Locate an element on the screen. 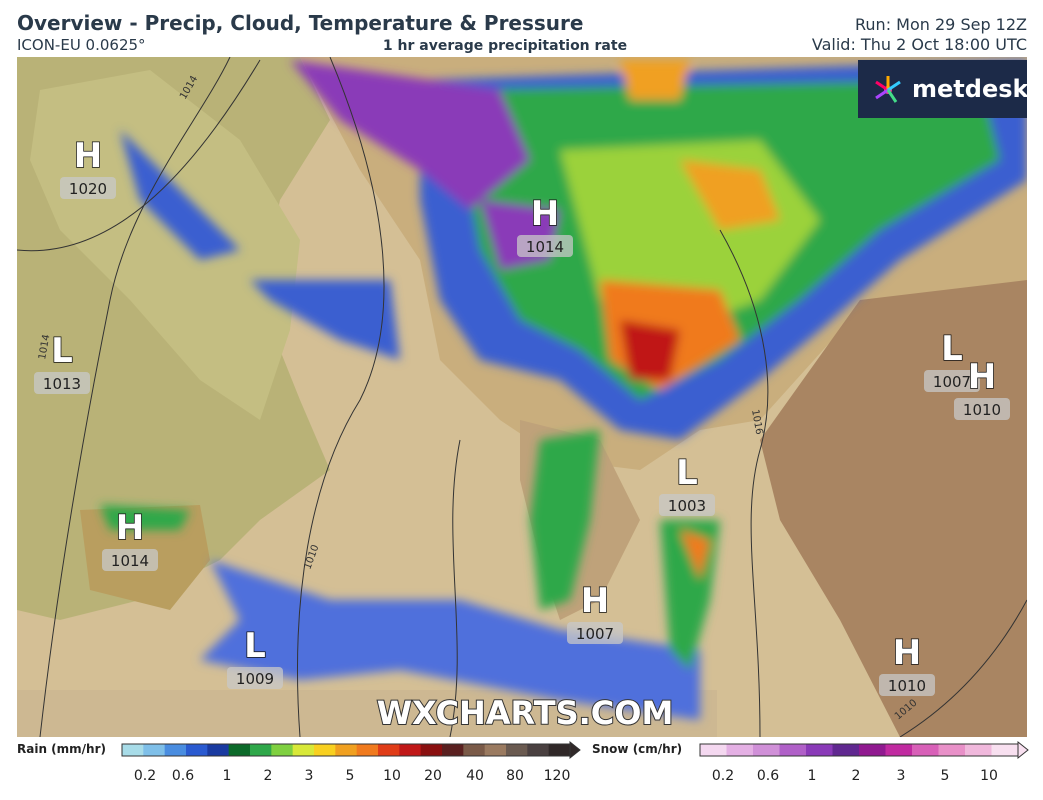 The height and width of the screenshot is (800, 1043). legend-tick-label: 20 is located at coordinates (433, 776).